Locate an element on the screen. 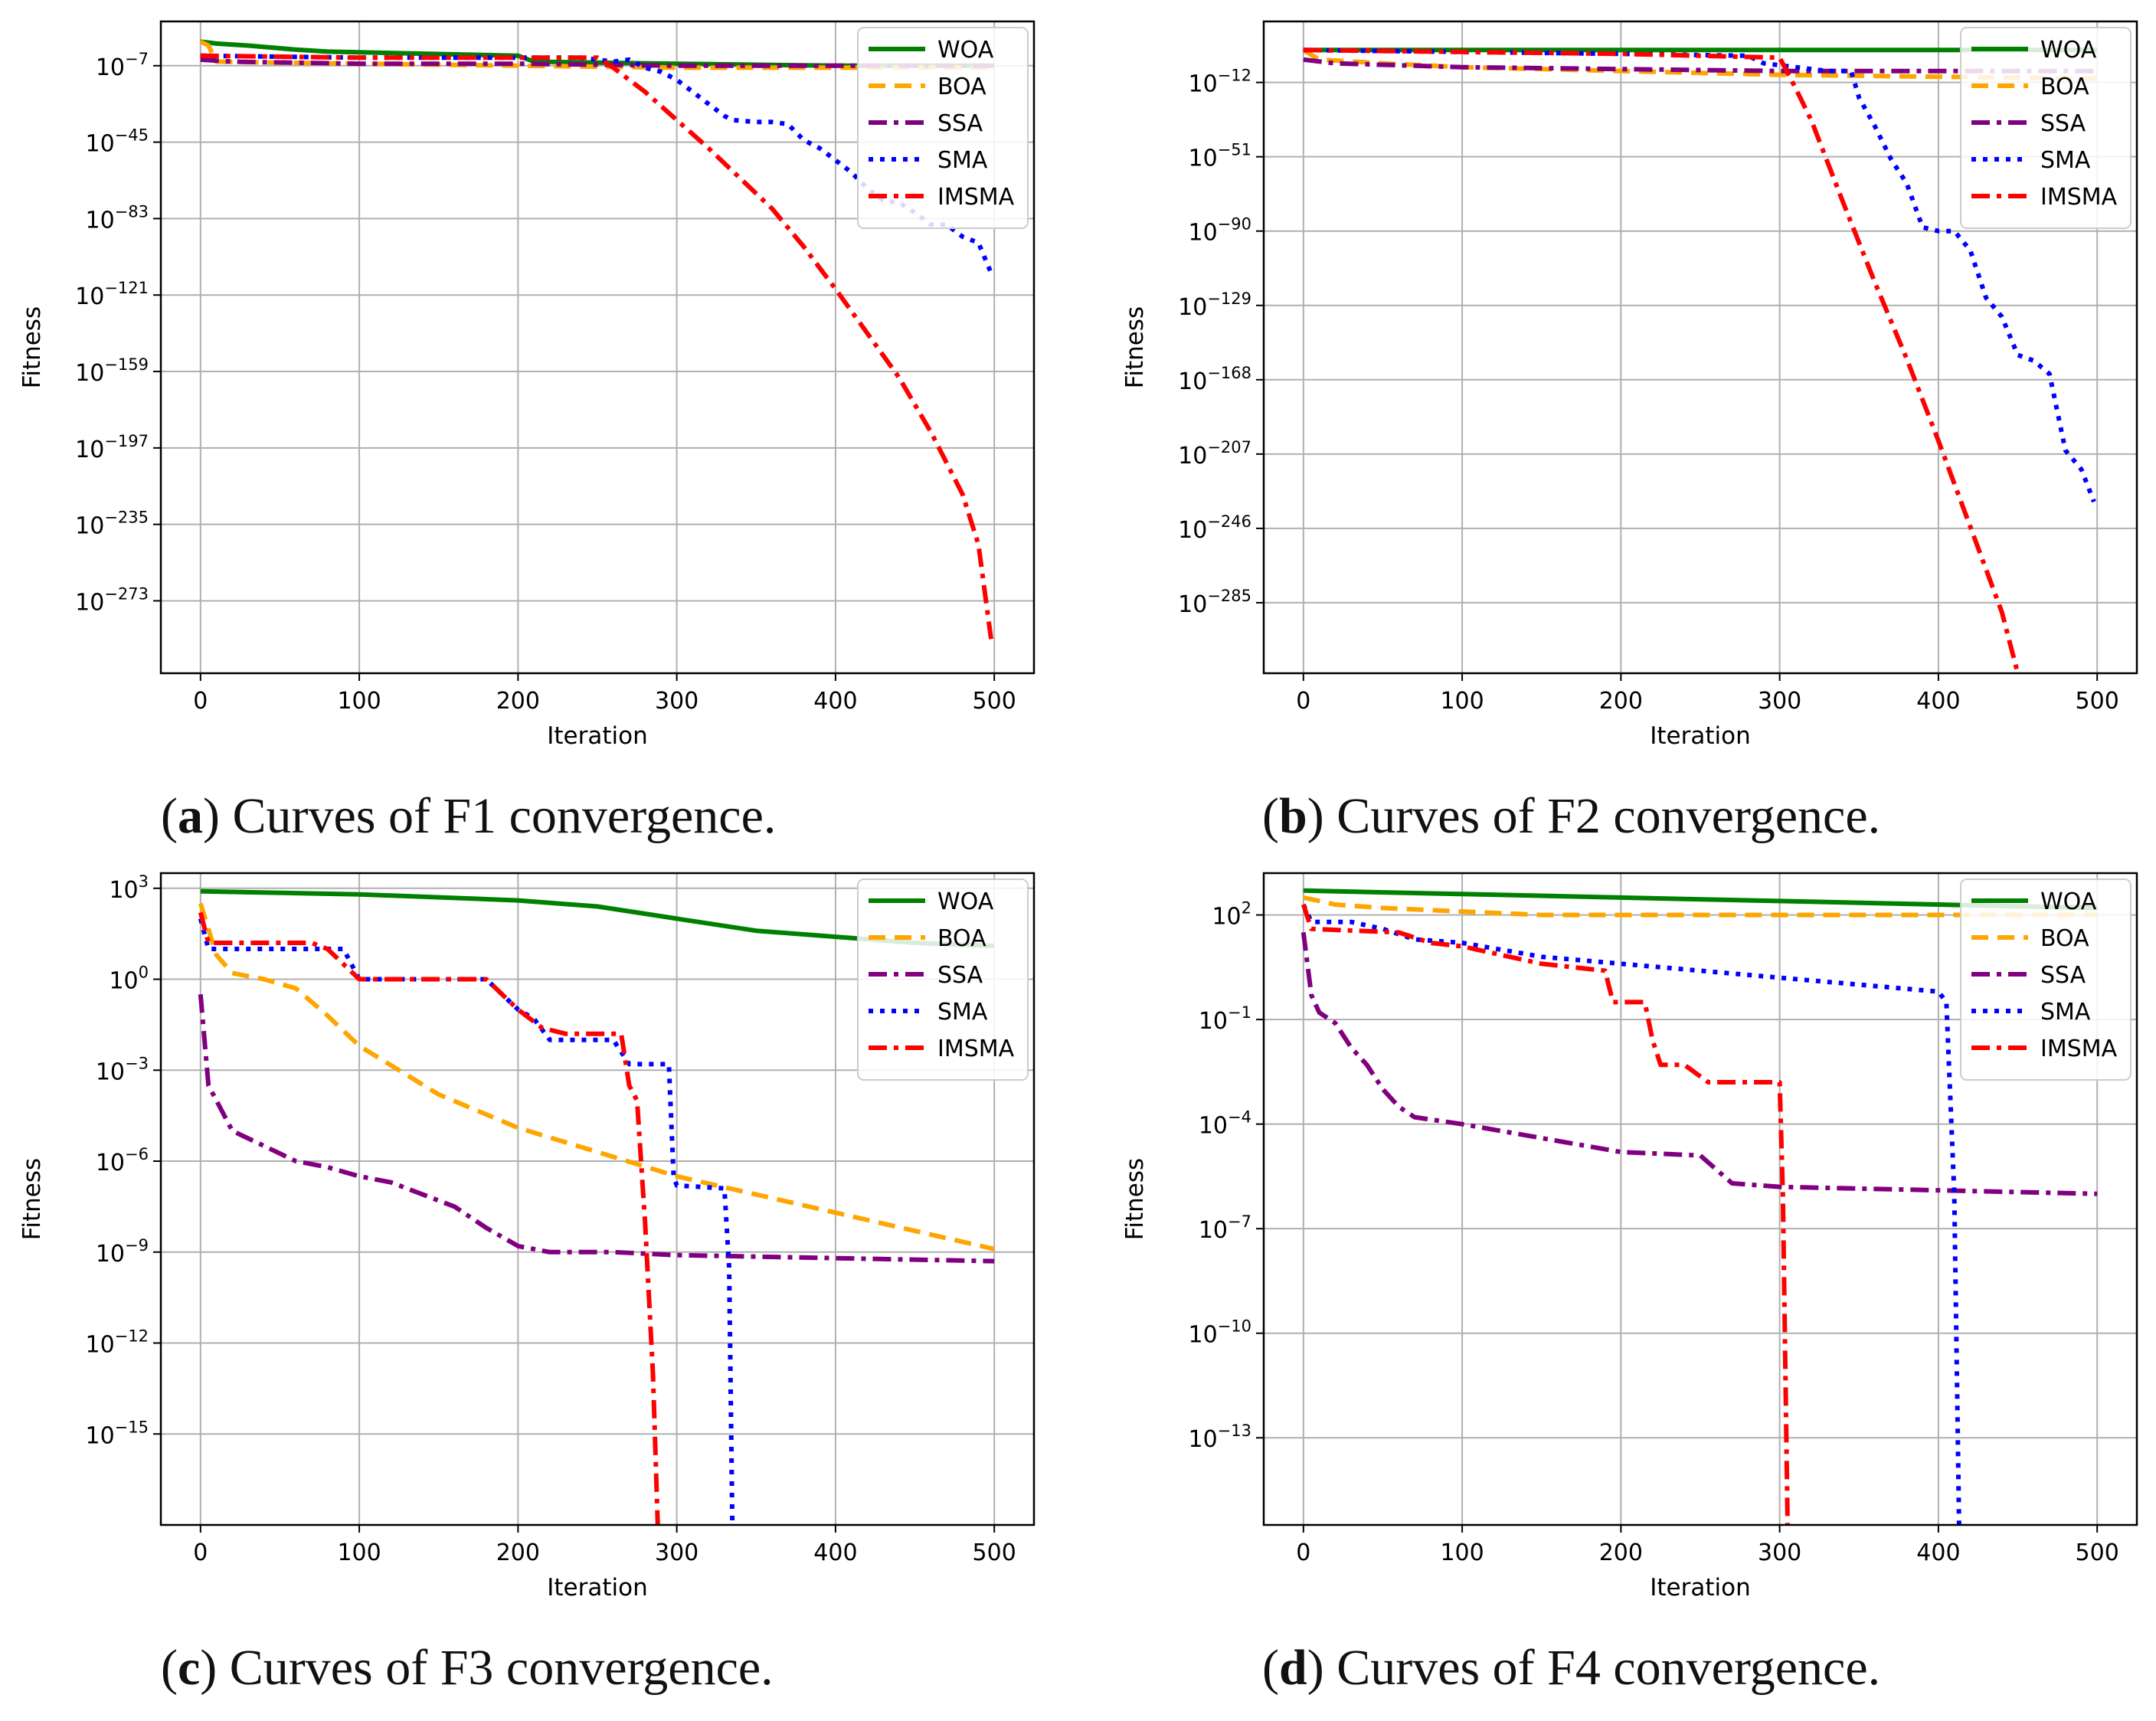  y-tick-label: 10⁻⁴ is located at coordinates (1225, 1124).